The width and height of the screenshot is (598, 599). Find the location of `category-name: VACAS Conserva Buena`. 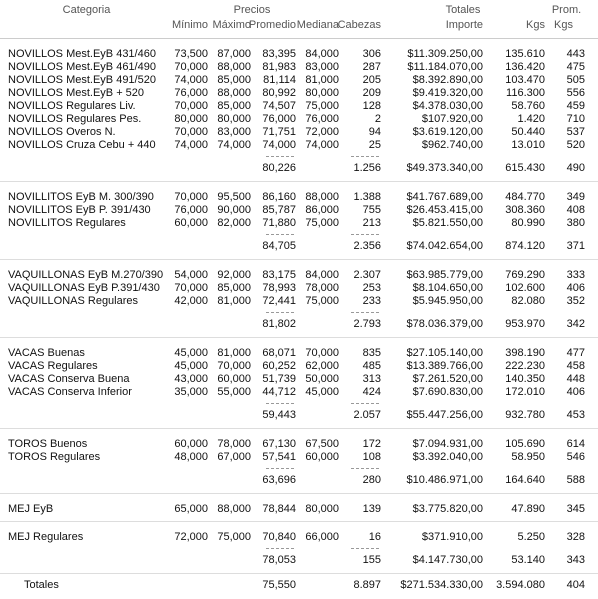

category-name: VACAS Conserva Buena is located at coordinates (69, 379).